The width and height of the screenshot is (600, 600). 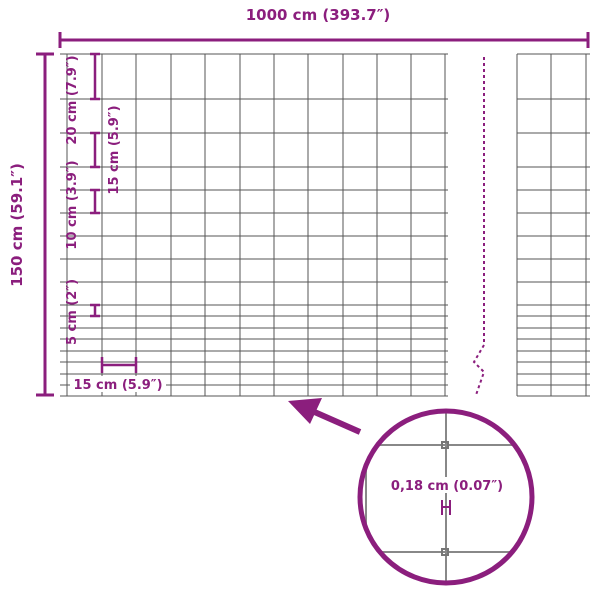 What do you see at coordinates (72, 312) in the screenshot?
I see `spacing-5-label: 5 cm (2″)` at bounding box center [72, 312].